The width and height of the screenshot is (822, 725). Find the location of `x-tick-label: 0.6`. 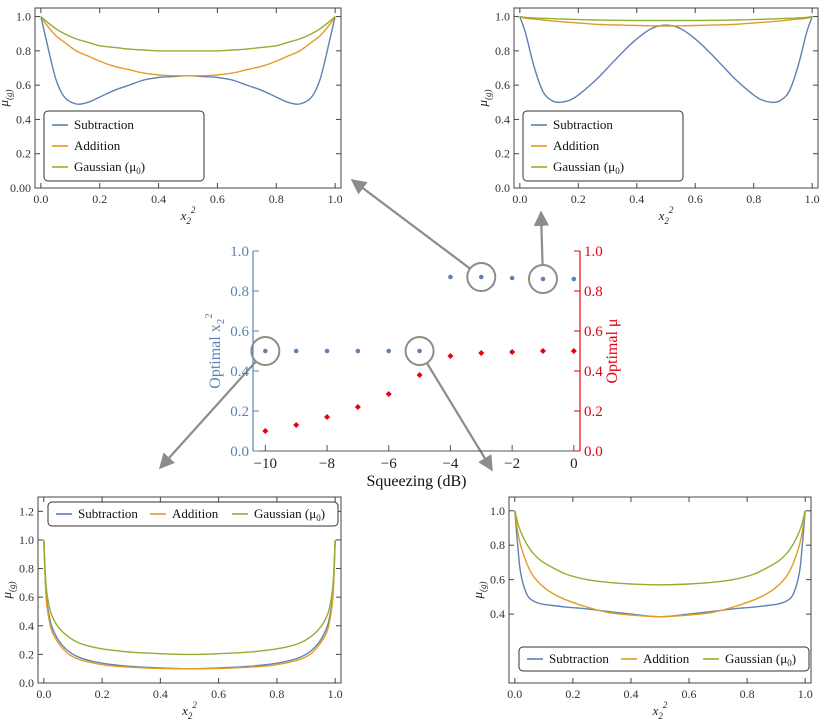

x-tick-label: 0.6 is located at coordinates (217, 199).